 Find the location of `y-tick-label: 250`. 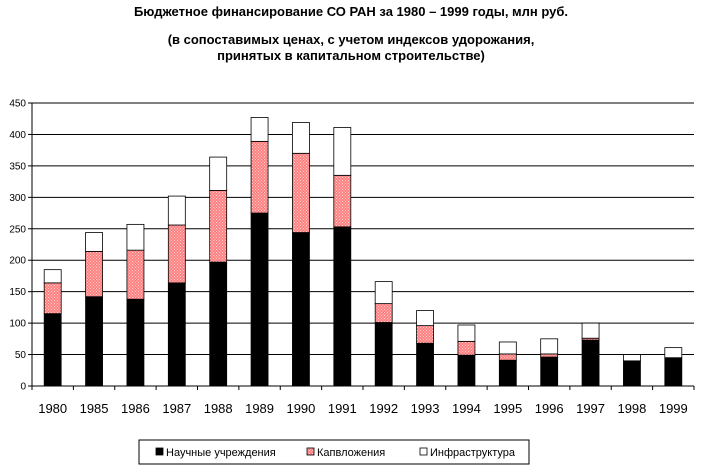

y-tick-label: 250 is located at coordinates (17, 229).